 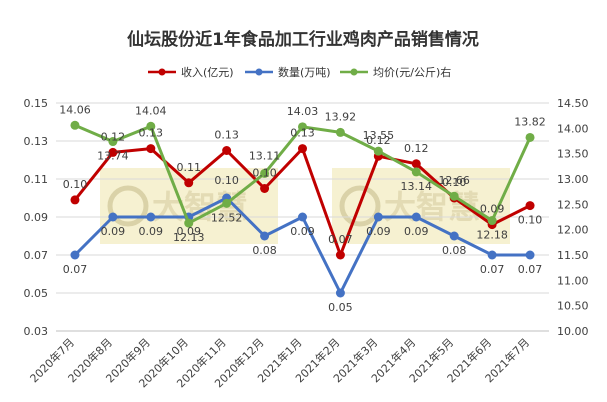 I want to click on right-tick-label: 10.50, so click(x=573, y=306).